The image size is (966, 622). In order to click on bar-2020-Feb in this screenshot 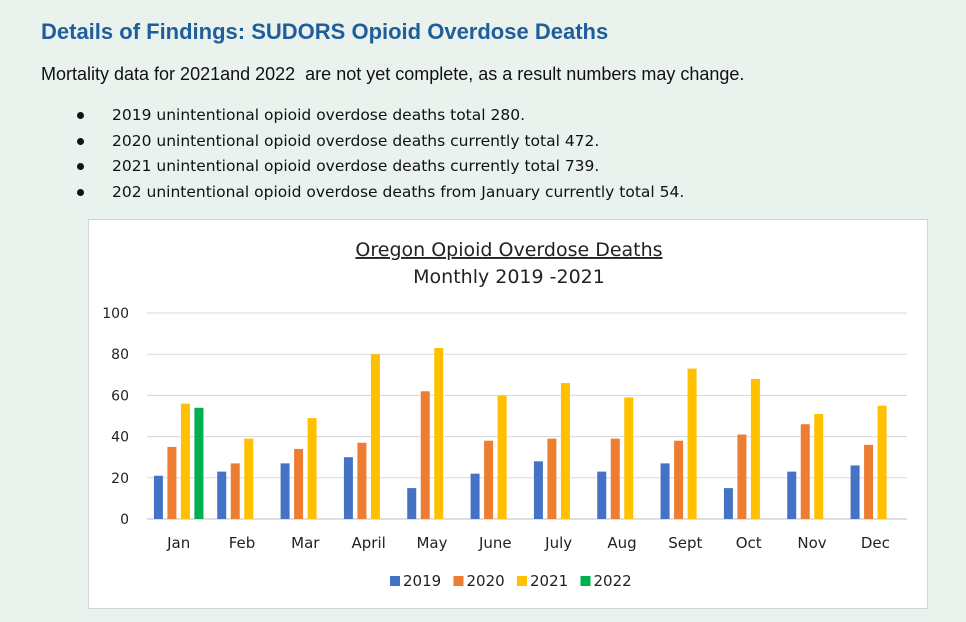, I will do `click(235, 491)`.